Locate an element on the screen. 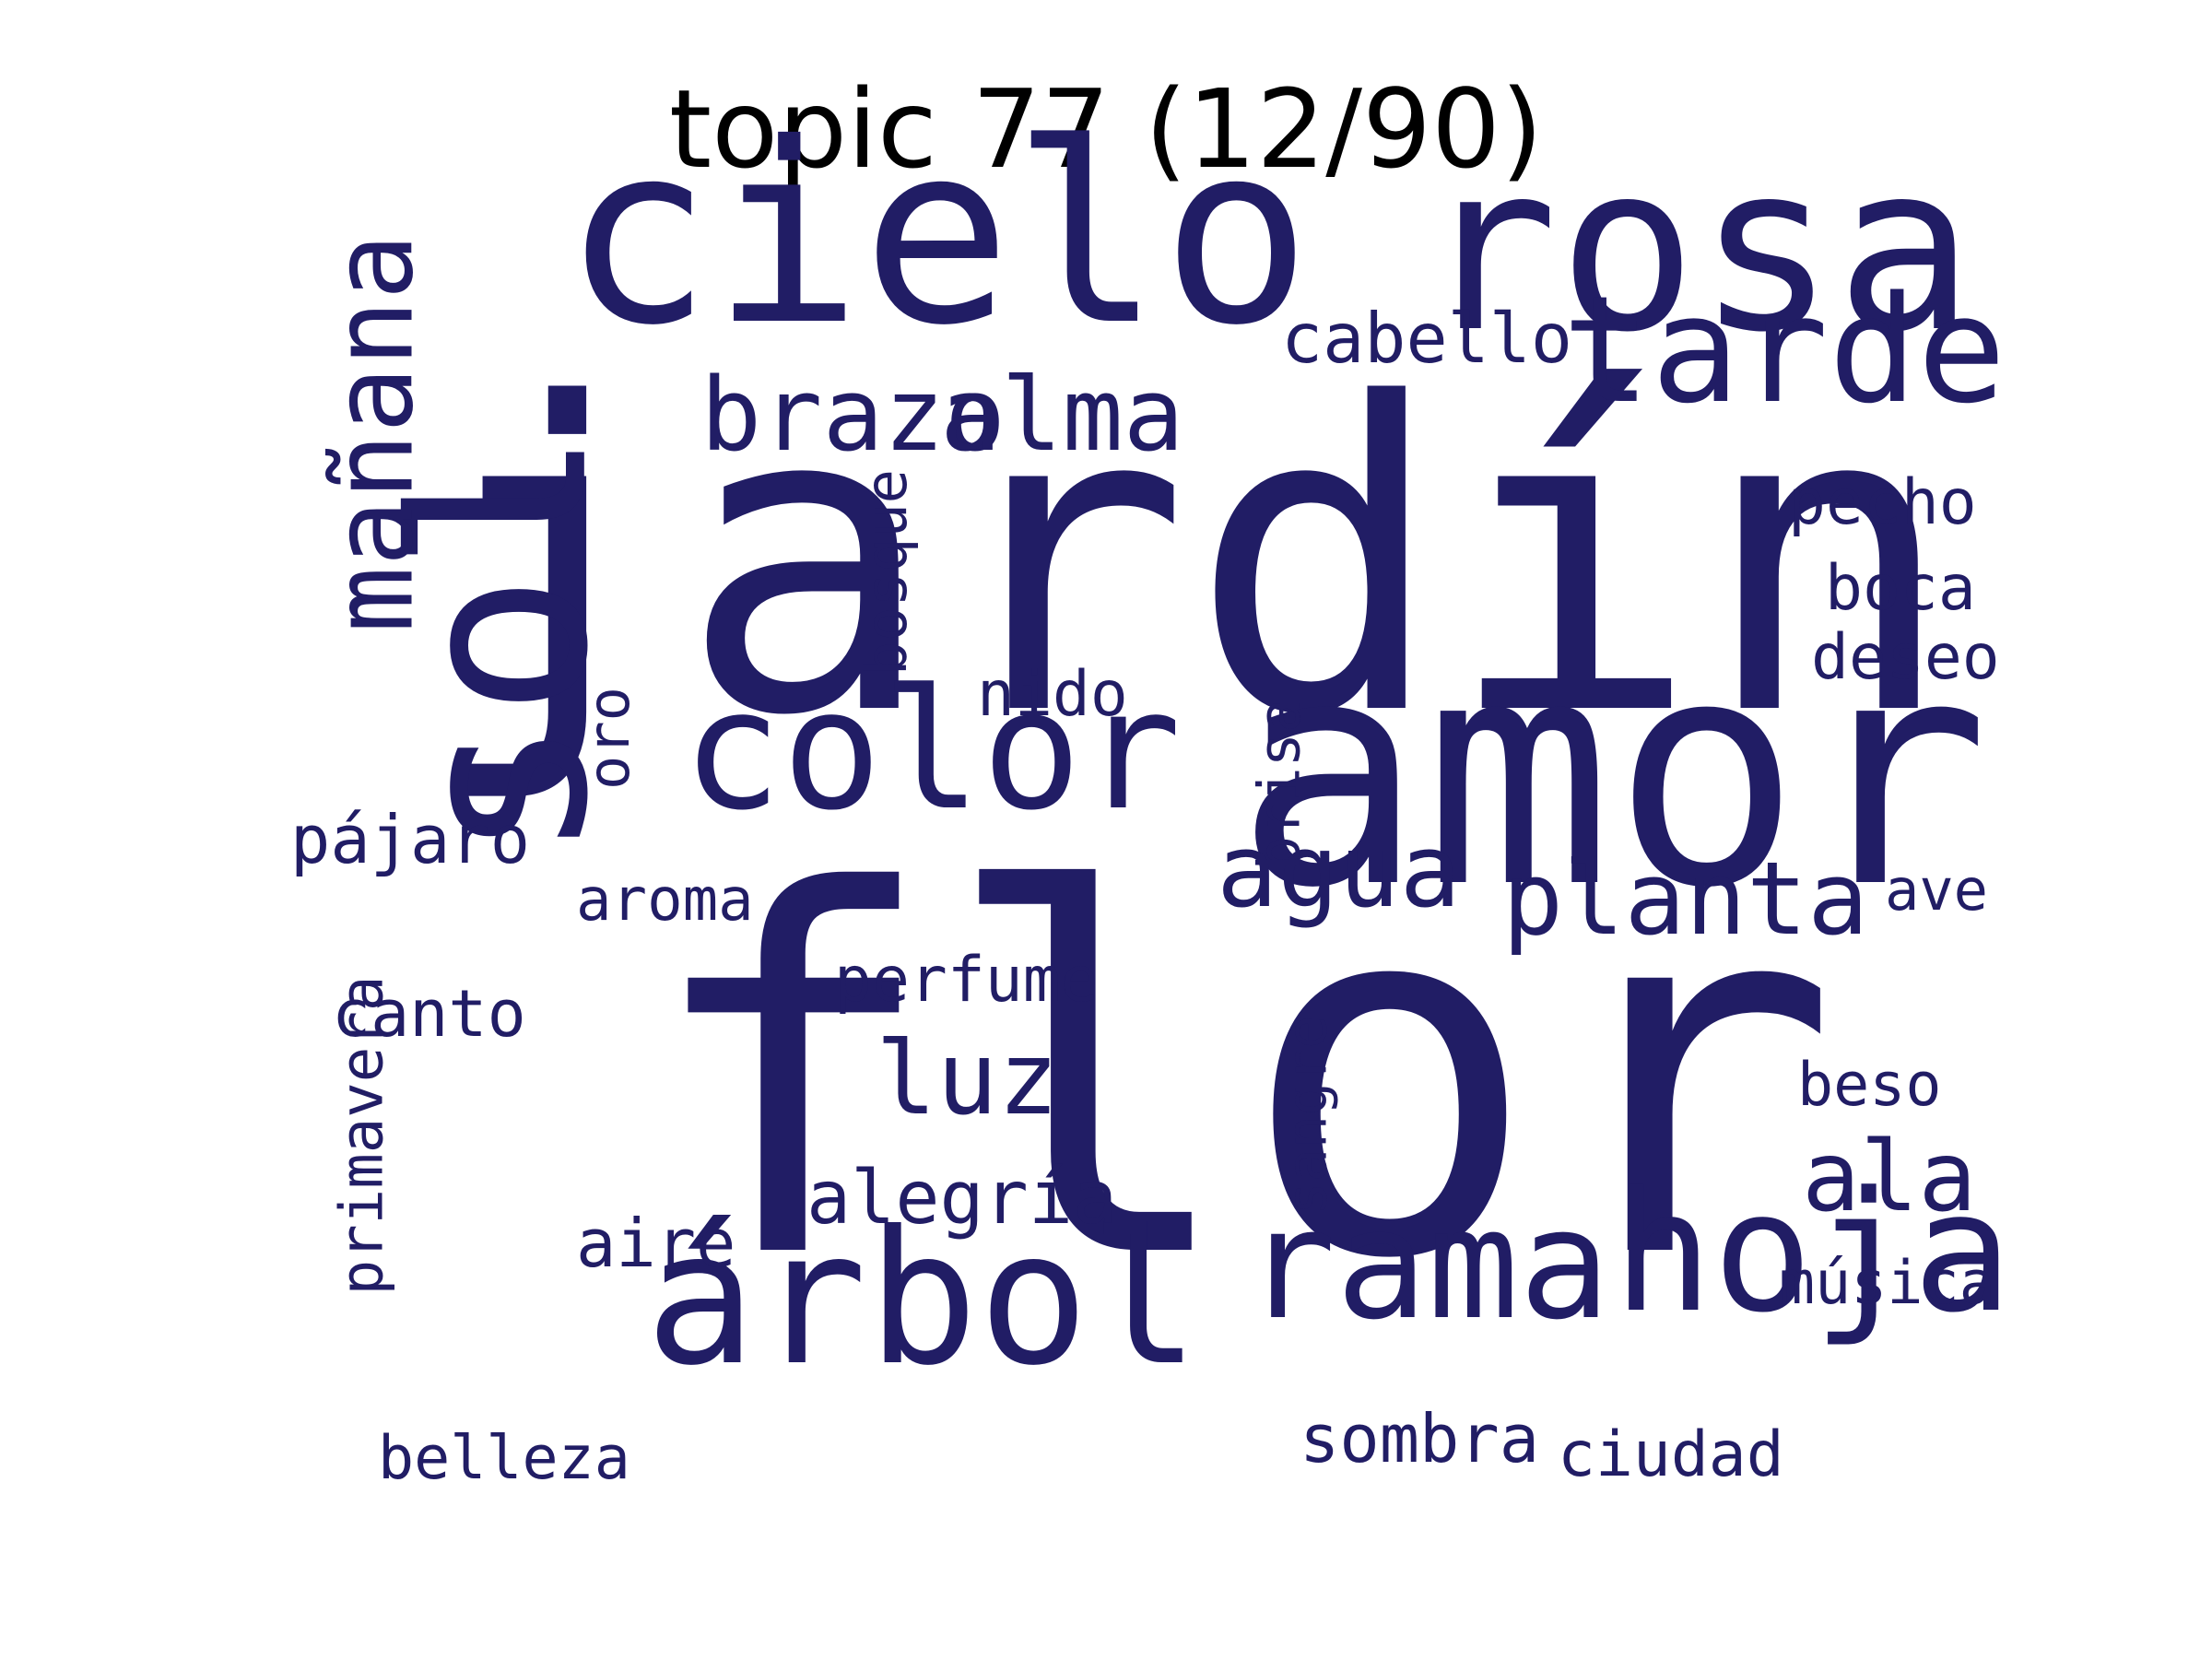 The image size is (2212, 1659). cloud-word-7: mañana is located at coordinates (374, 433).